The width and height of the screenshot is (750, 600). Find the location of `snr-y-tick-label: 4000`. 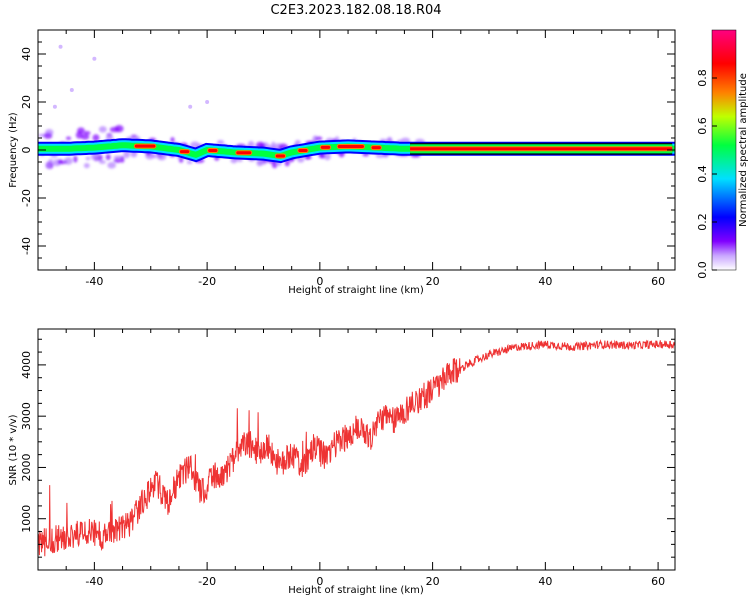

snr-y-tick-label: 4000 is located at coordinates (26, 365).